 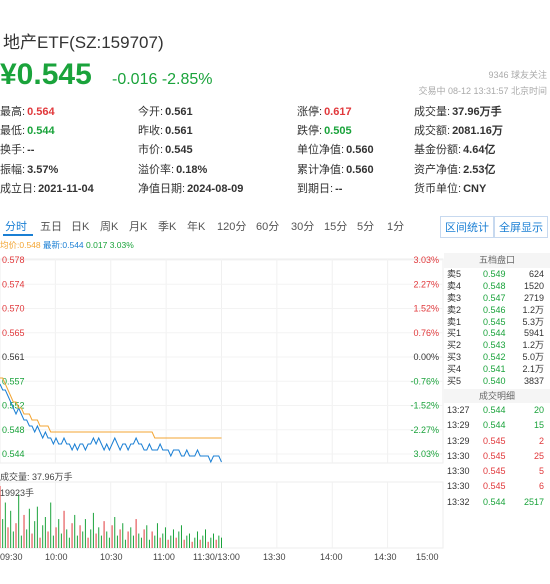 I want to click on level-price: 0.549, so click(x=494, y=274).